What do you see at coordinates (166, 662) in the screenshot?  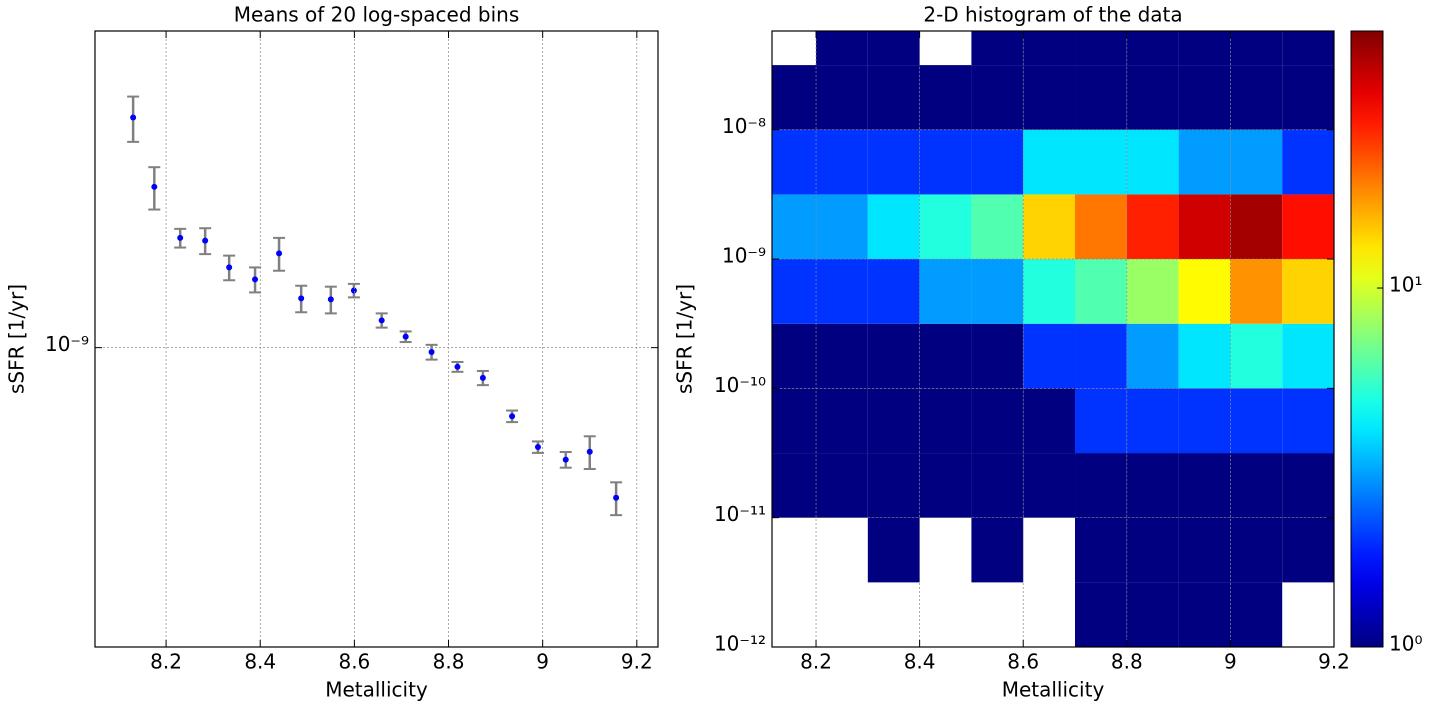 I see `x-tick-label: 8.2` at bounding box center [166, 662].